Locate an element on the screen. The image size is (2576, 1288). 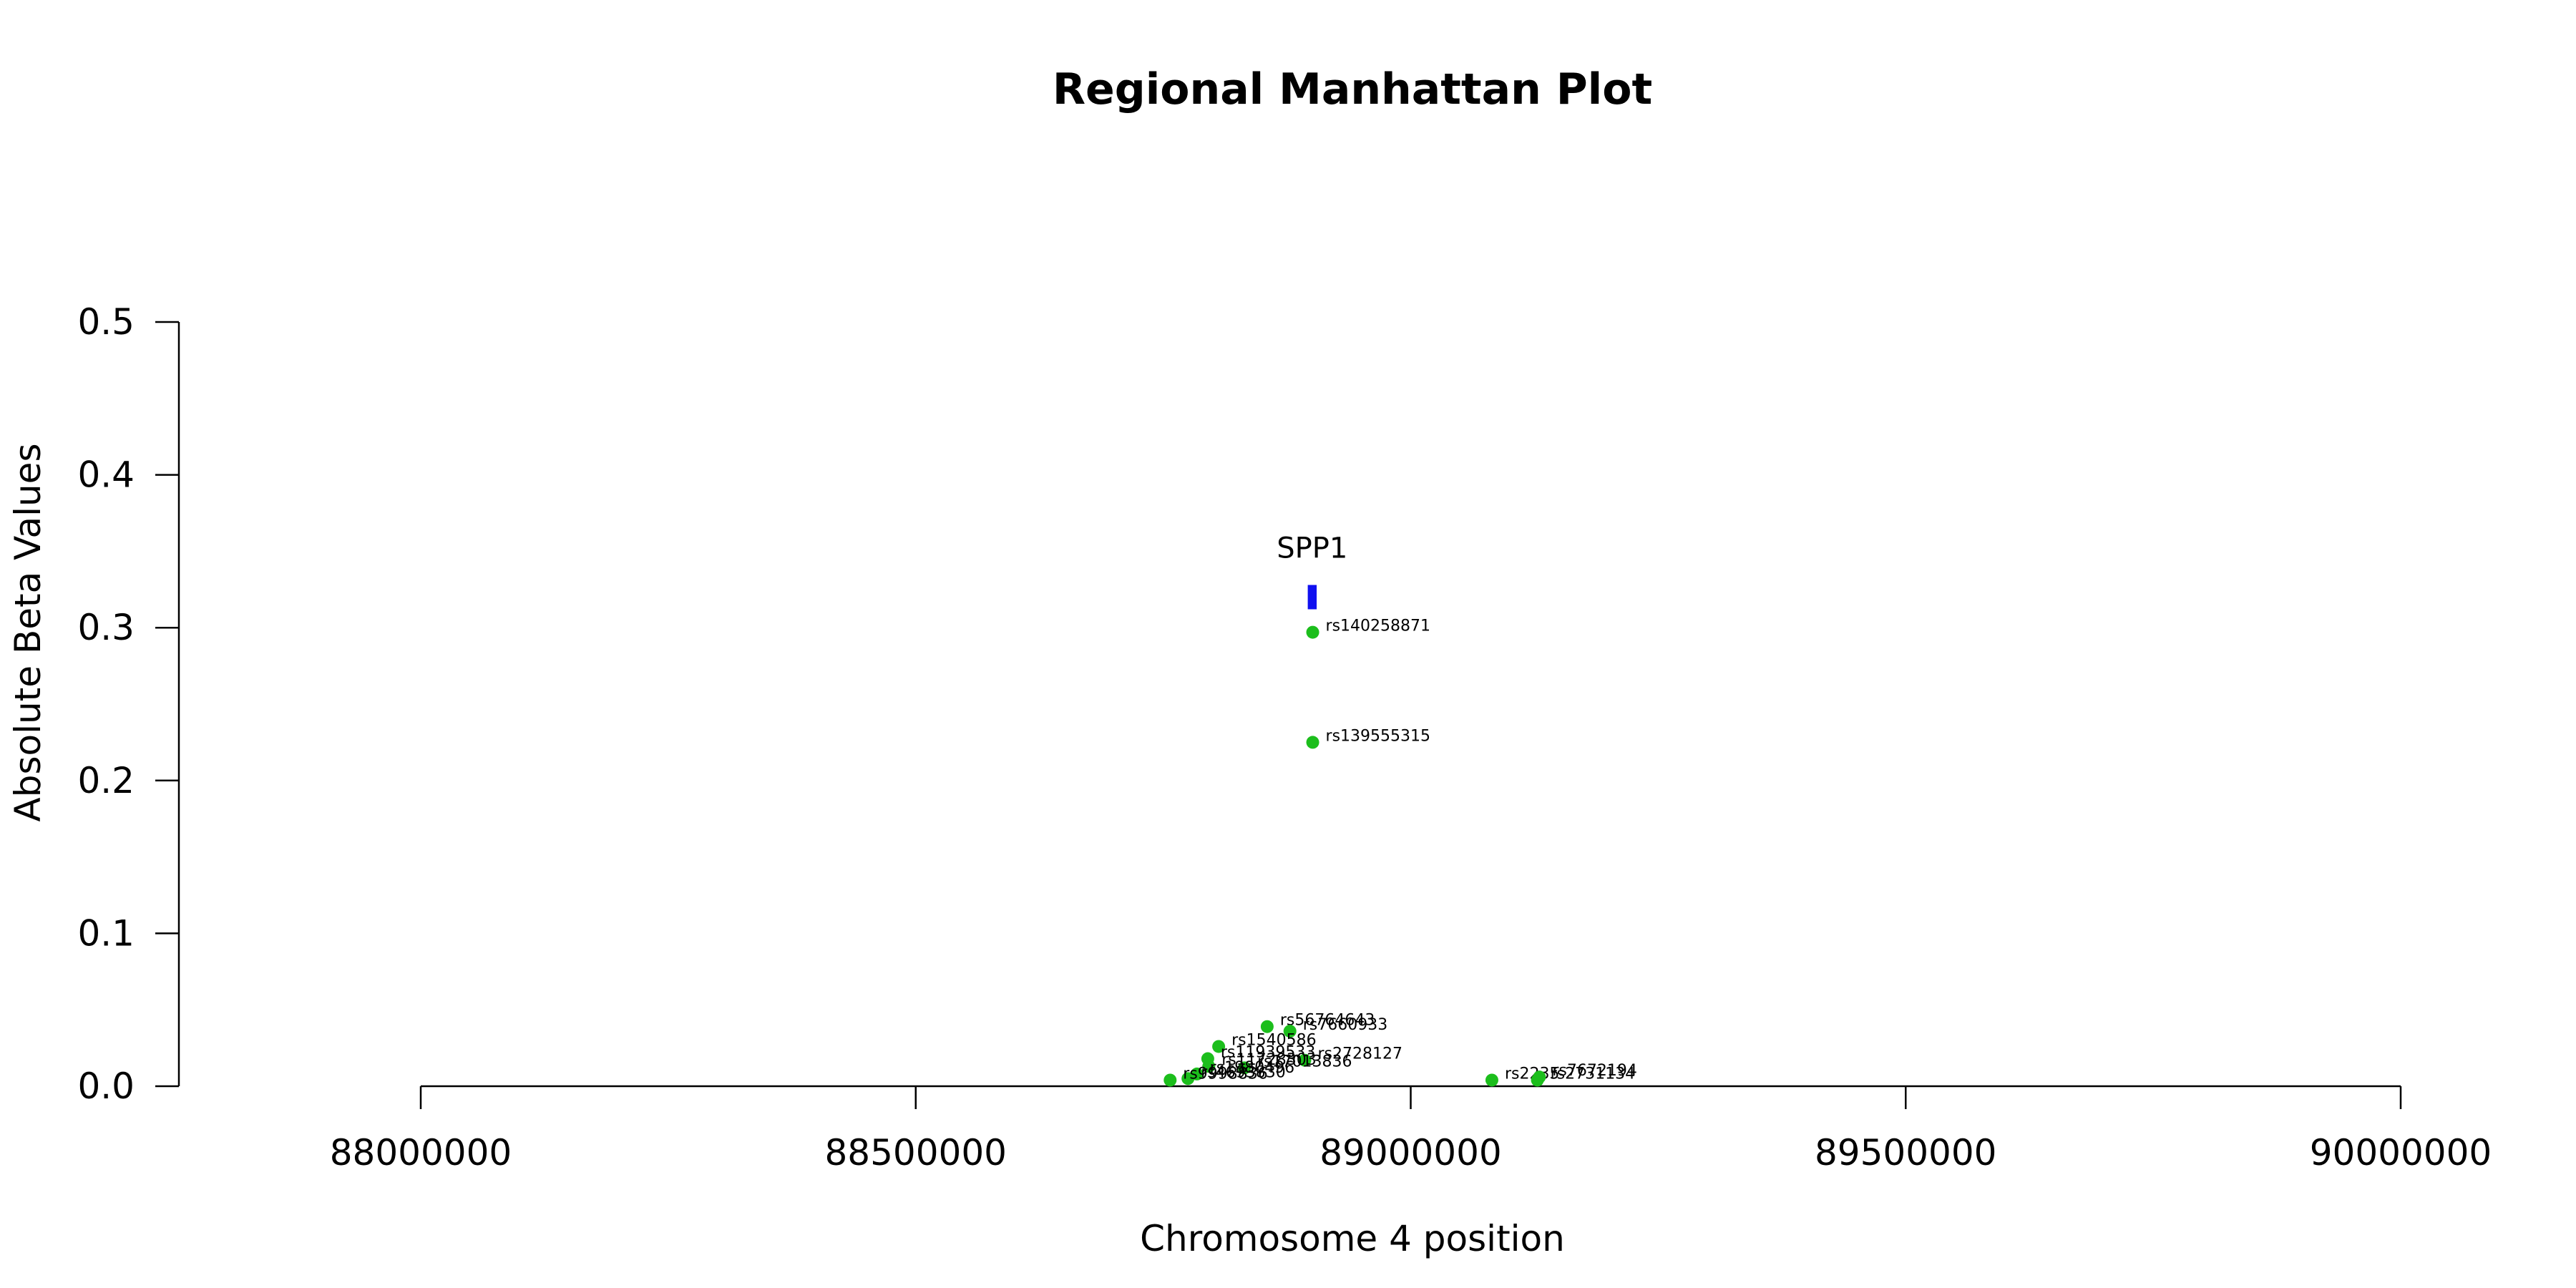
snp-label: rs2731134 is located at coordinates (1593, 1074).